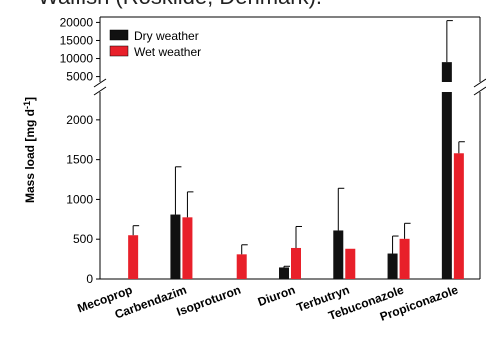 The width and height of the screenshot is (486, 340). I want to click on axis-break-mark-left-a, so click(100, 83).